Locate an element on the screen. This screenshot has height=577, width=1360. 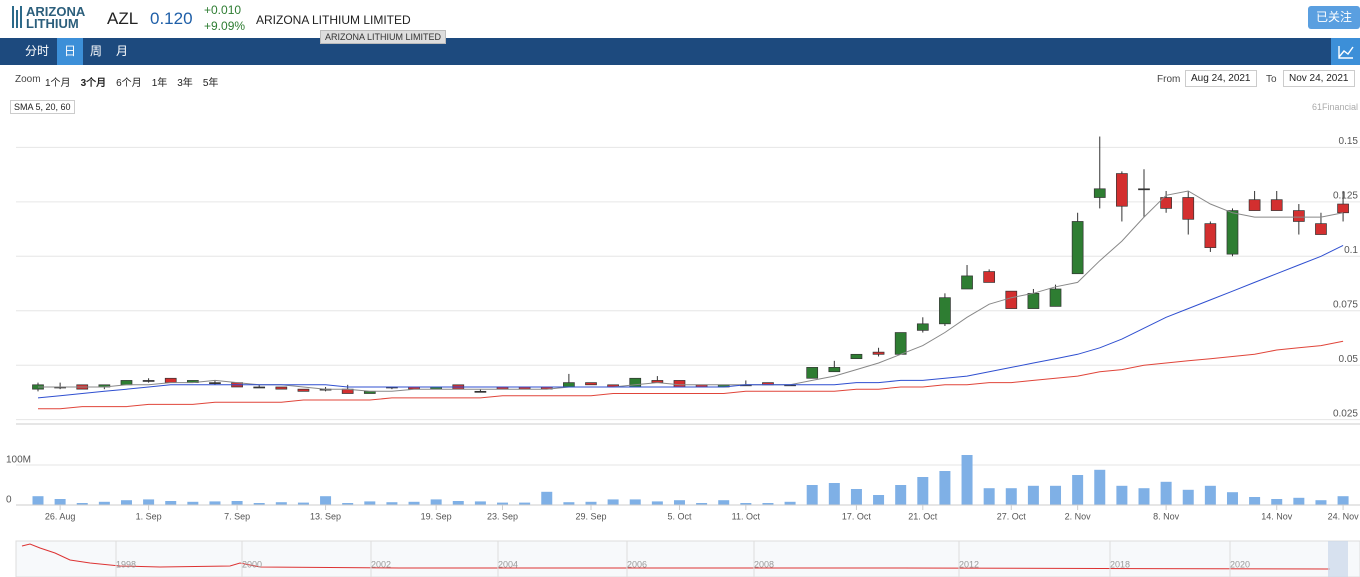
logo-line: ARIZONA is located at coordinates (56, 11).